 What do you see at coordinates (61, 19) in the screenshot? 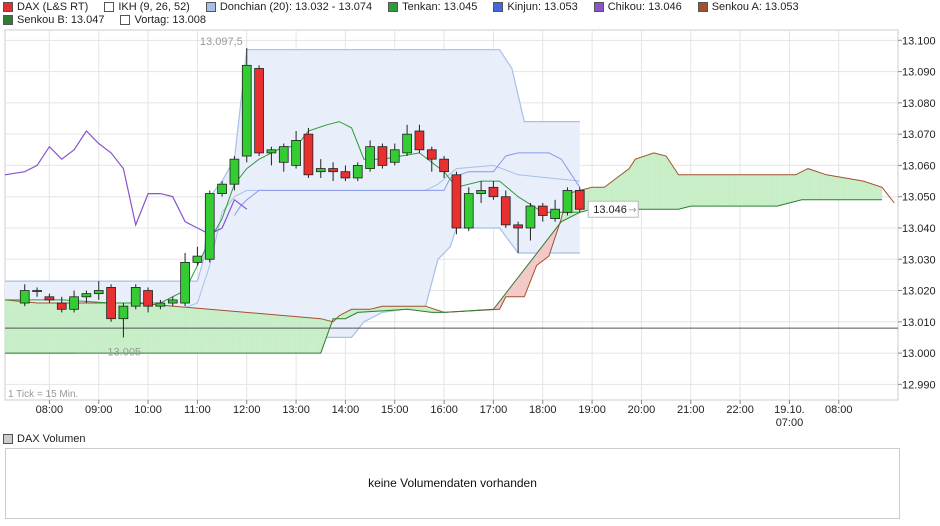
I see `legend-label: Senkou B: 13.047` at bounding box center [61, 19].